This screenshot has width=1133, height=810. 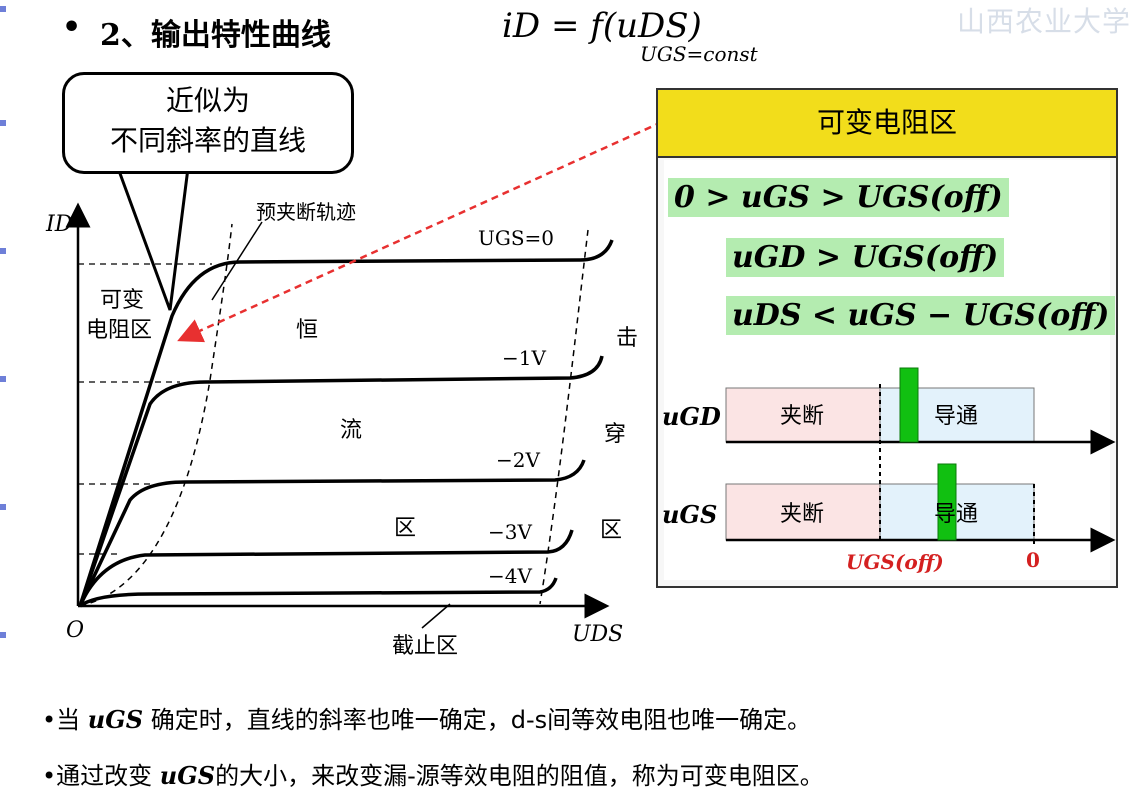 I want to click on bubble-tail, so click(x=153, y=239).